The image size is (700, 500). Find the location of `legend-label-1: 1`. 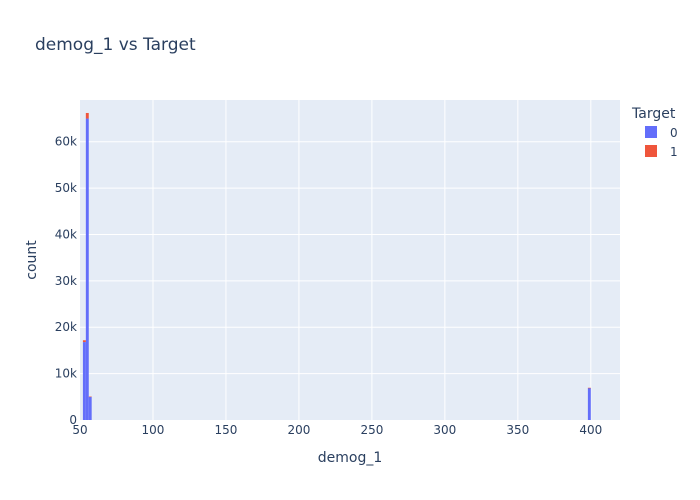

legend-label-1: 1 is located at coordinates (674, 152).